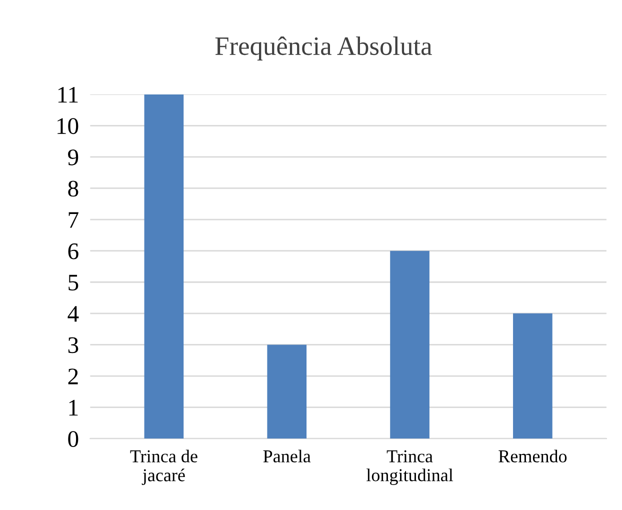  Describe the element at coordinates (287, 456) in the screenshot. I see `x-tick-label: Panela` at that location.